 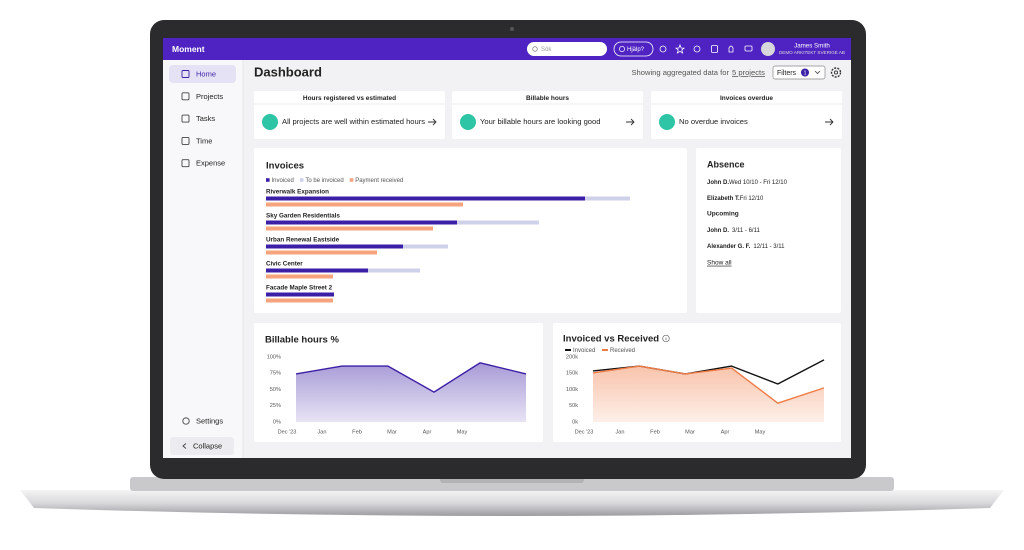 What do you see at coordinates (572, 357) in the screenshot?
I see `y-tick-label: 200k` at bounding box center [572, 357].